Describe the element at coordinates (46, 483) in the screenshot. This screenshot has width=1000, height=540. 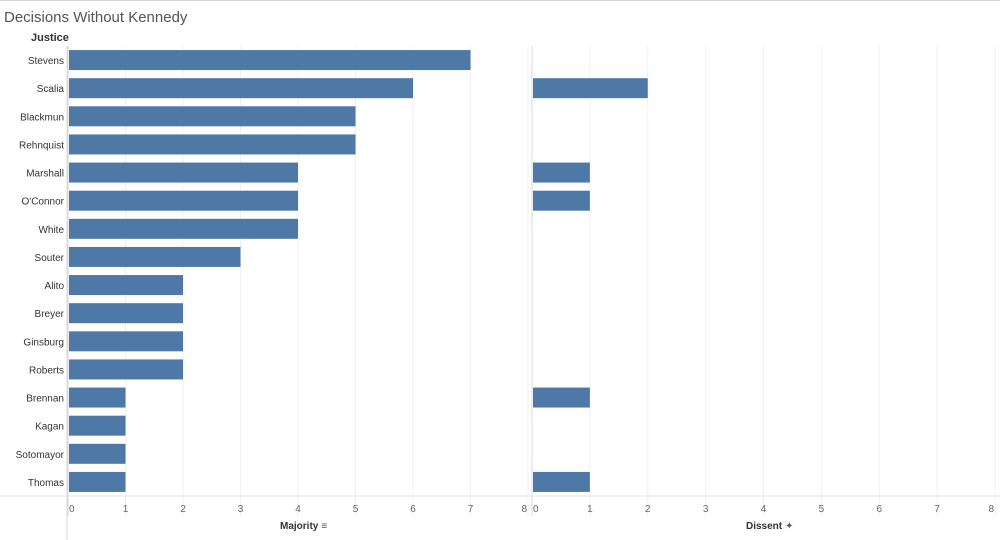
I see `category-label: Thomas` at that location.